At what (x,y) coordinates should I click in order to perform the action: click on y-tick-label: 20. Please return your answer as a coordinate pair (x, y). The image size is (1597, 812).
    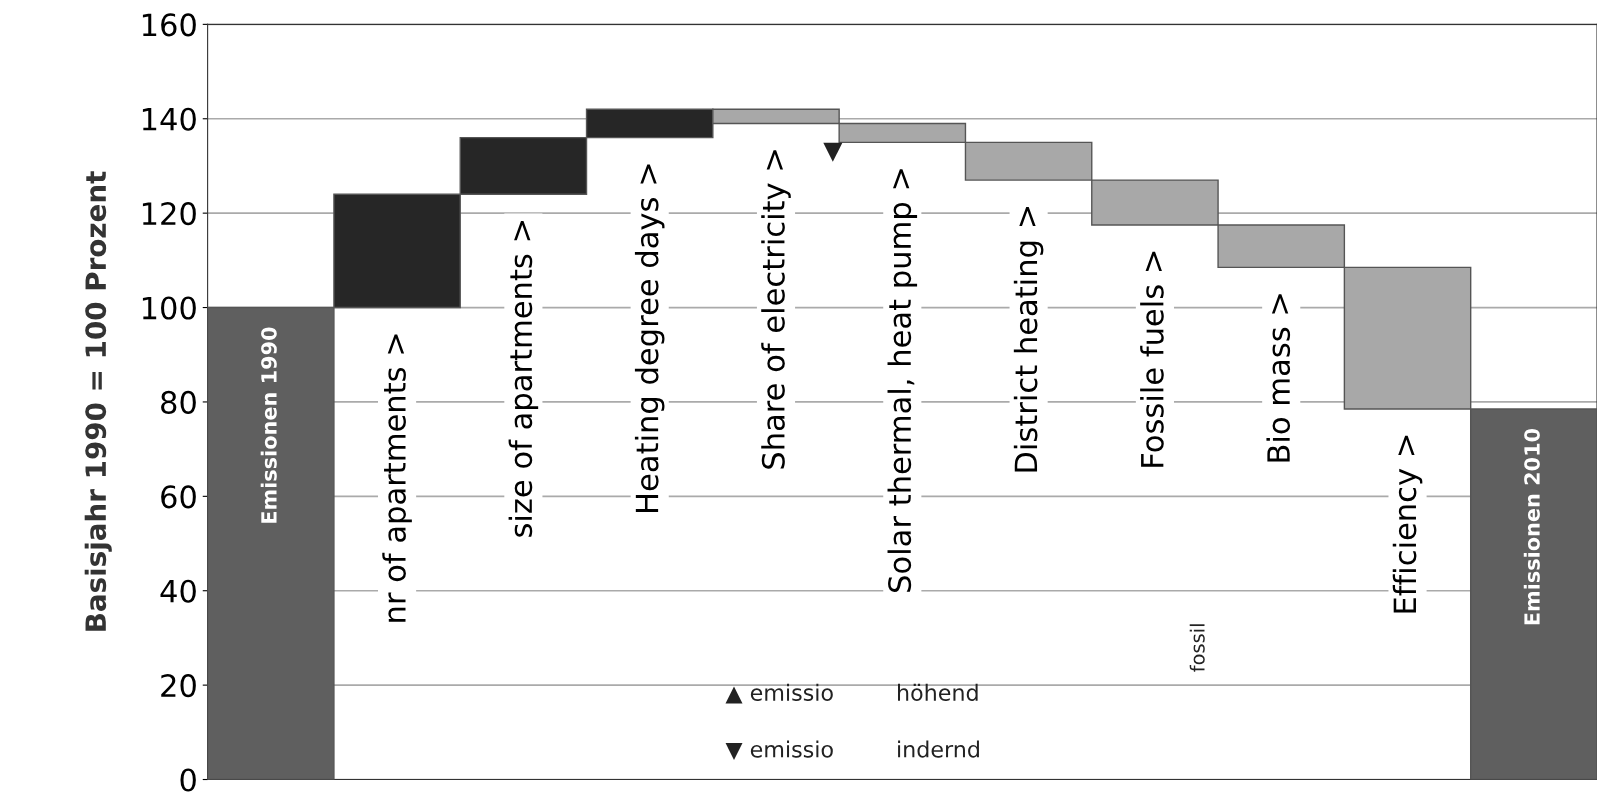
    Looking at the image, I should click on (178, 686).